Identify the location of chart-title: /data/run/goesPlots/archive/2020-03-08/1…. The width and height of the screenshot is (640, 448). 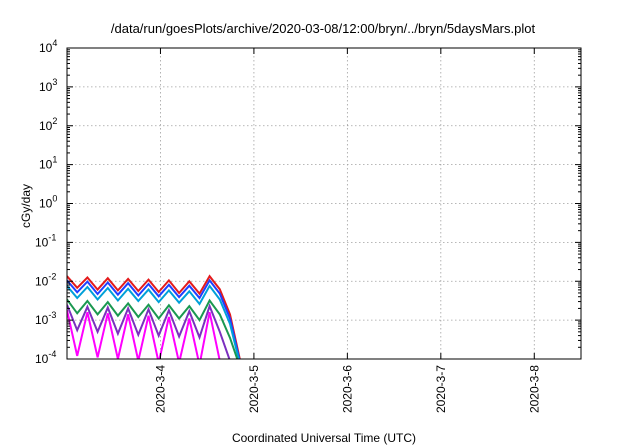
(323, 28).